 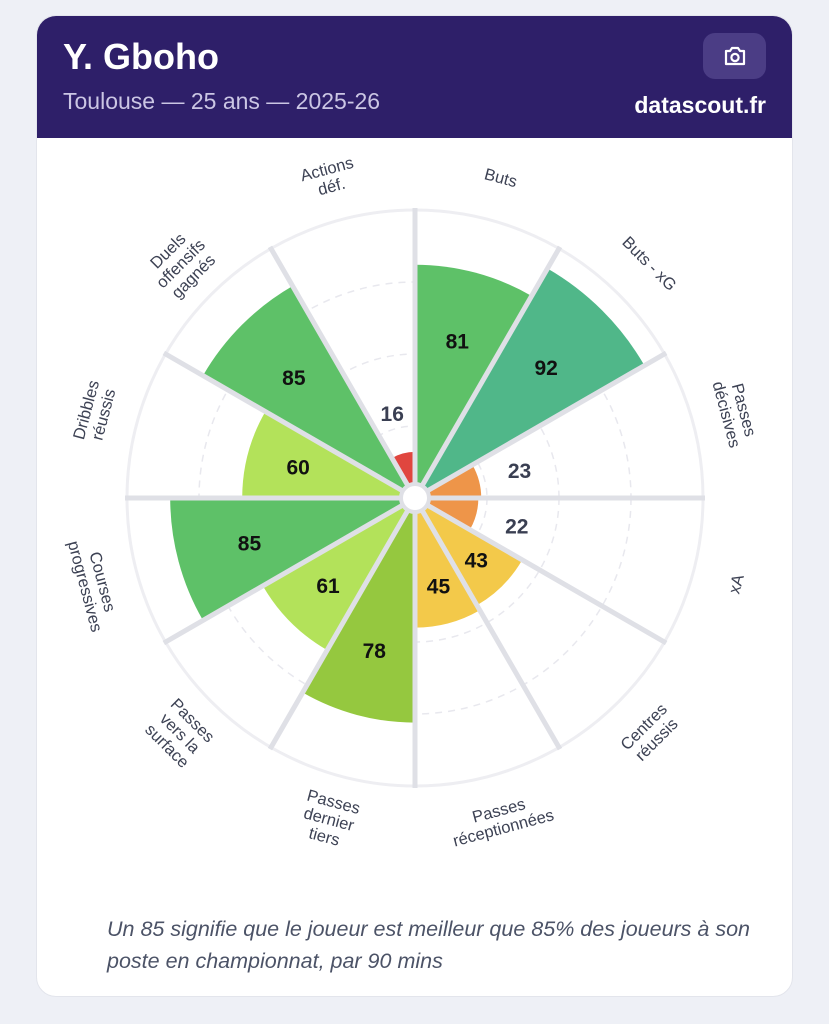 I want to click on category-label: Buts - xG, so click(x=648, y=263).